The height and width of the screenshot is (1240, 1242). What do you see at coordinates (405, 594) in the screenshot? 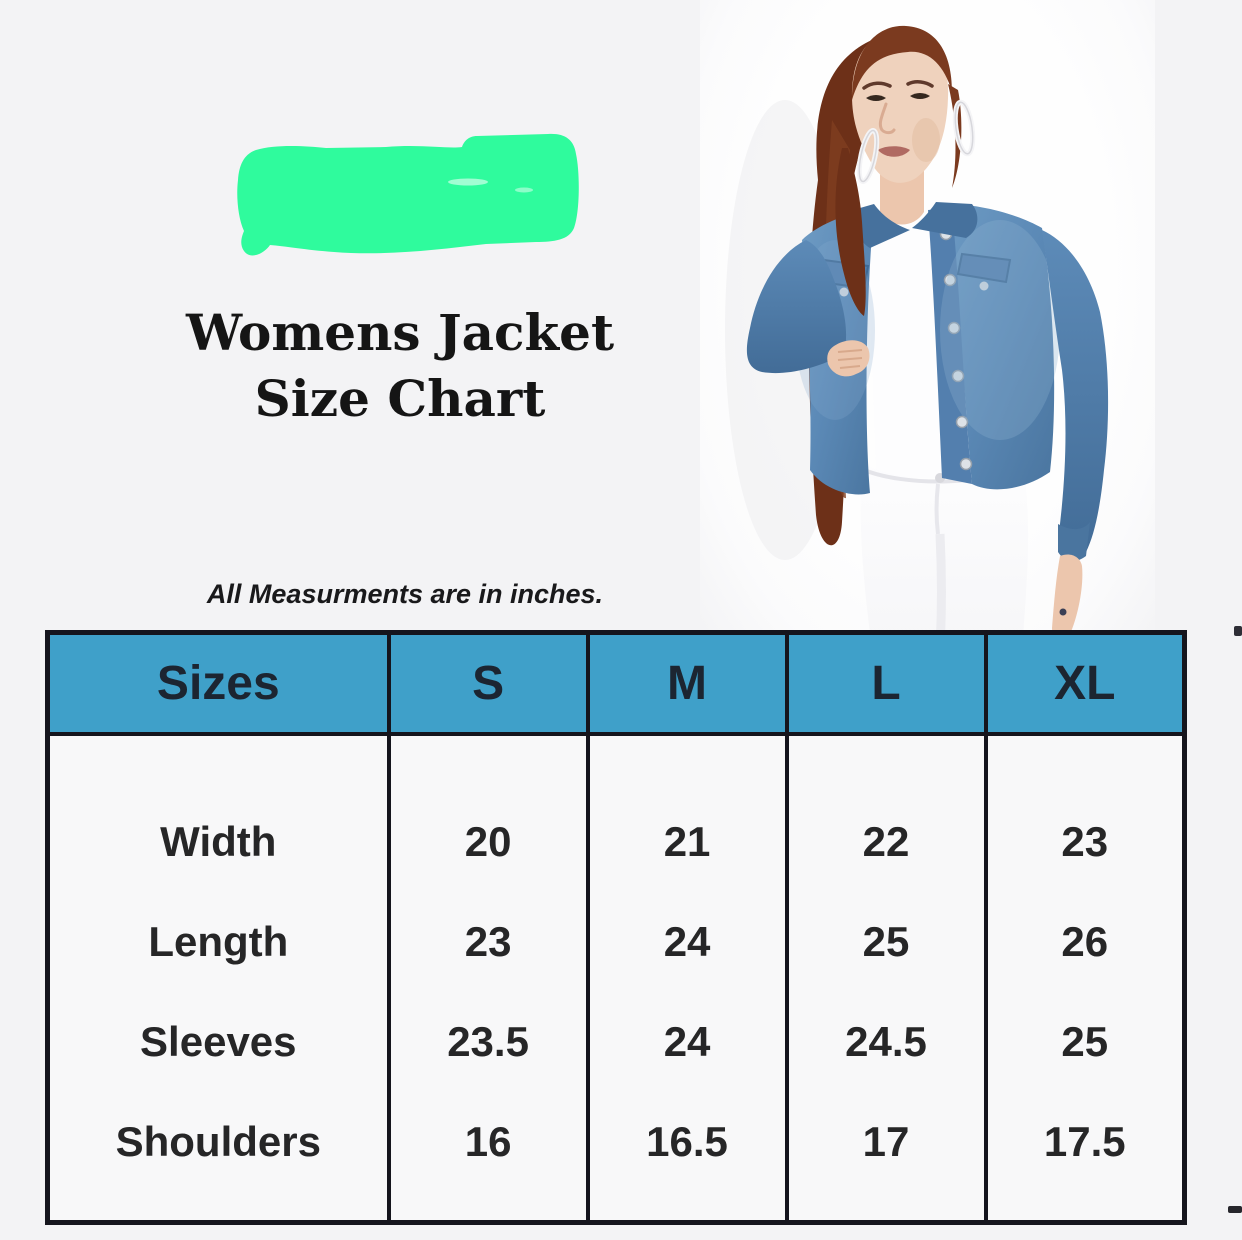
I see `units-note: All Measurments are in inches.` at bounding box center [405, 594].